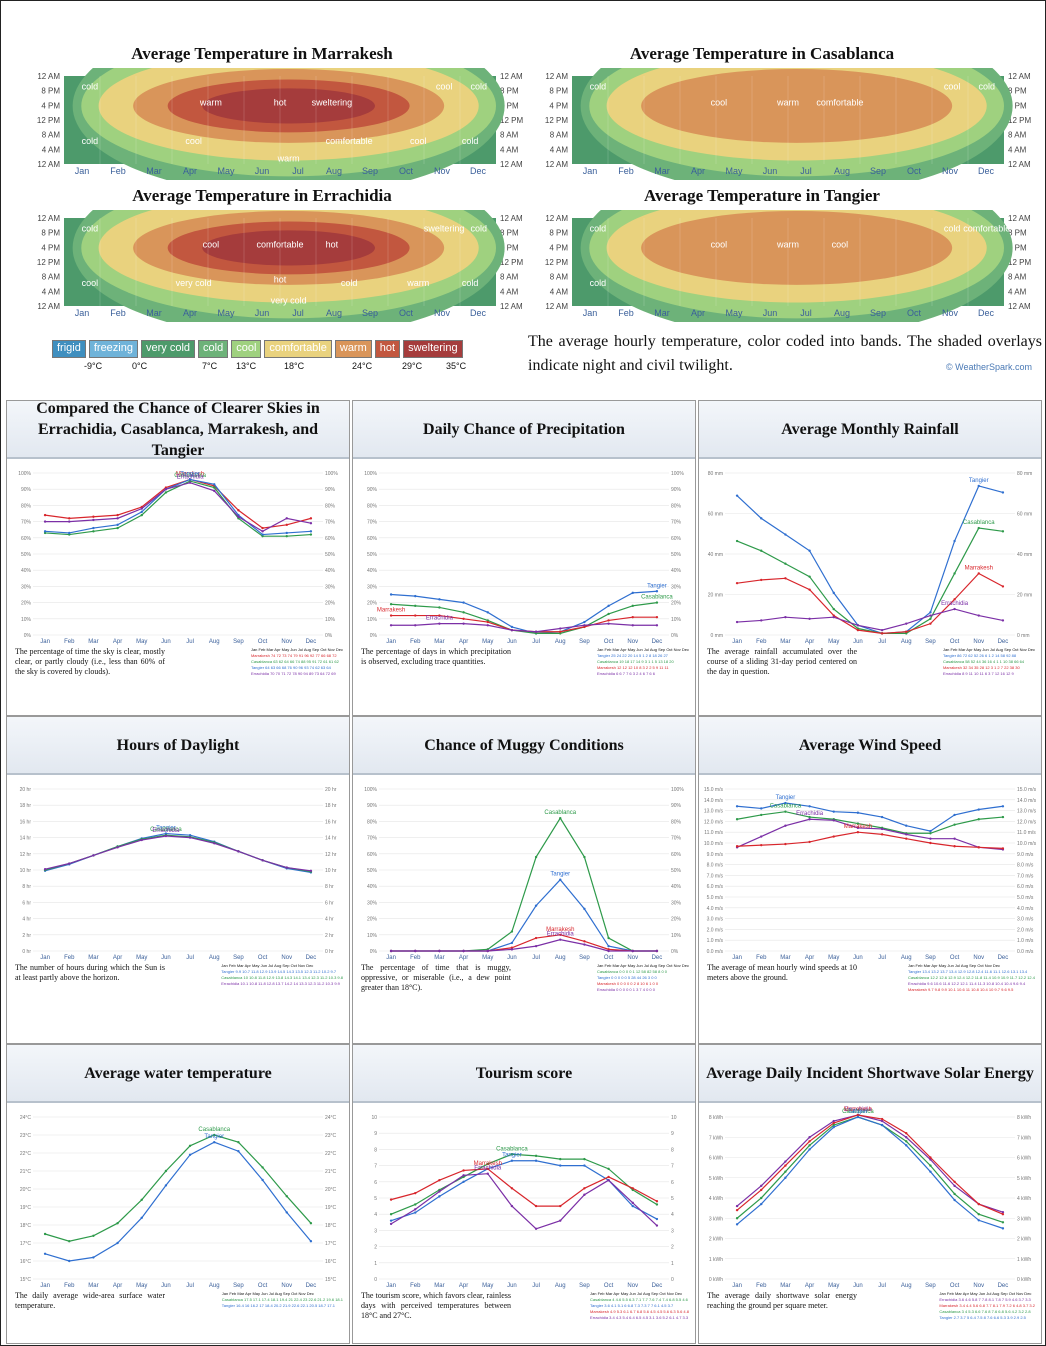 This screenshot has height=1346, width=1046. I want to click on y-tick-label: 20%, so click(372, 604).